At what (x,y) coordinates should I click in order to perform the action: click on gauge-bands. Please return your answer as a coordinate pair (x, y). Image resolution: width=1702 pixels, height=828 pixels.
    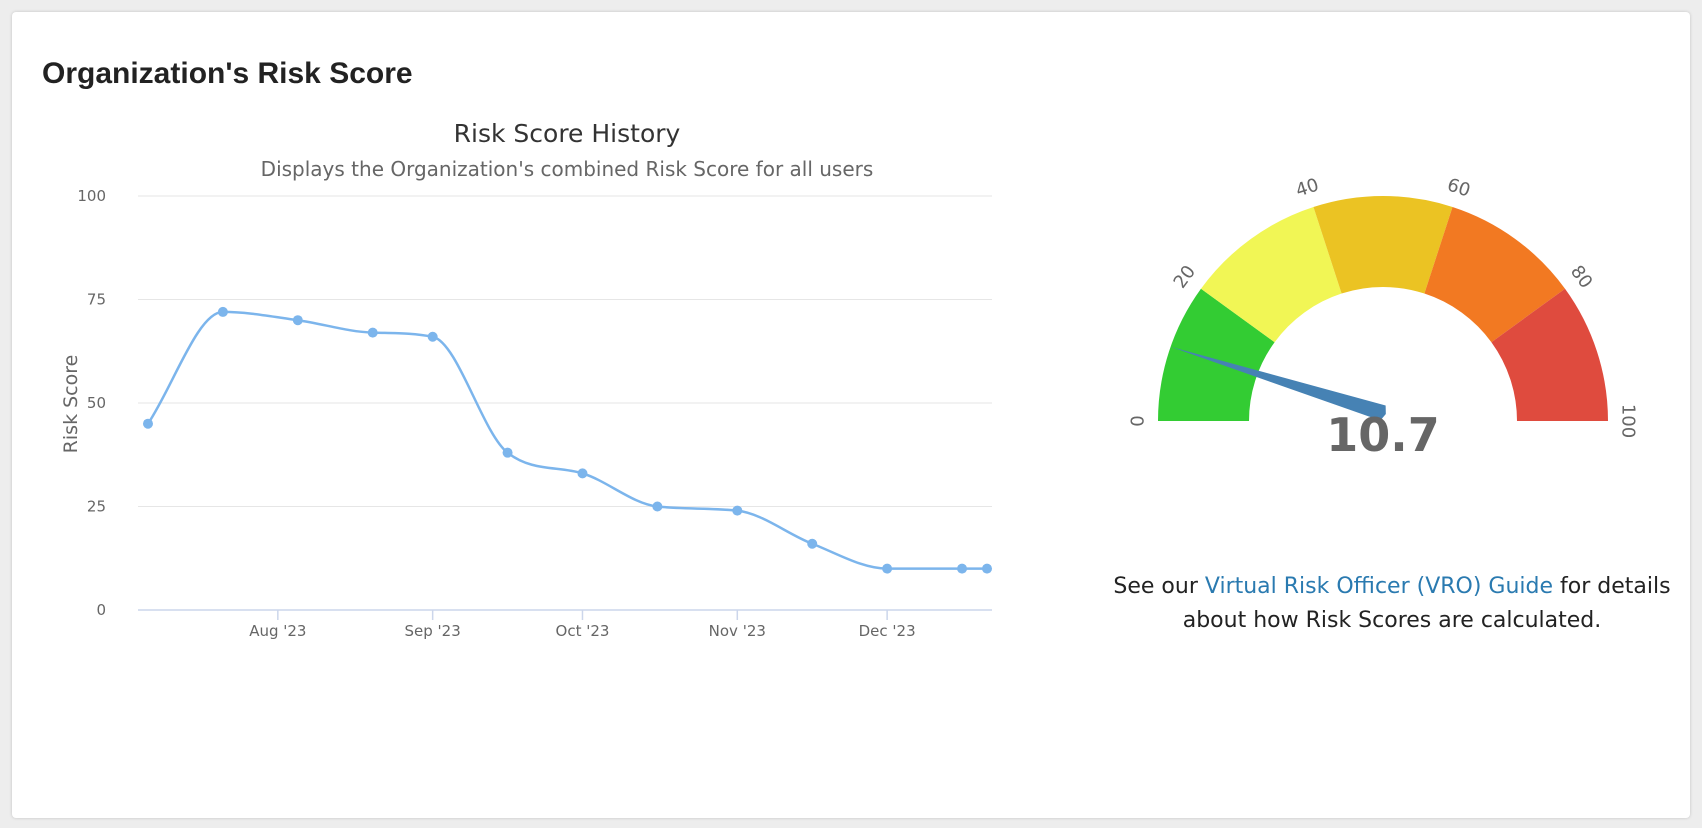
    Looking at the image, I should click on (1383, 308).